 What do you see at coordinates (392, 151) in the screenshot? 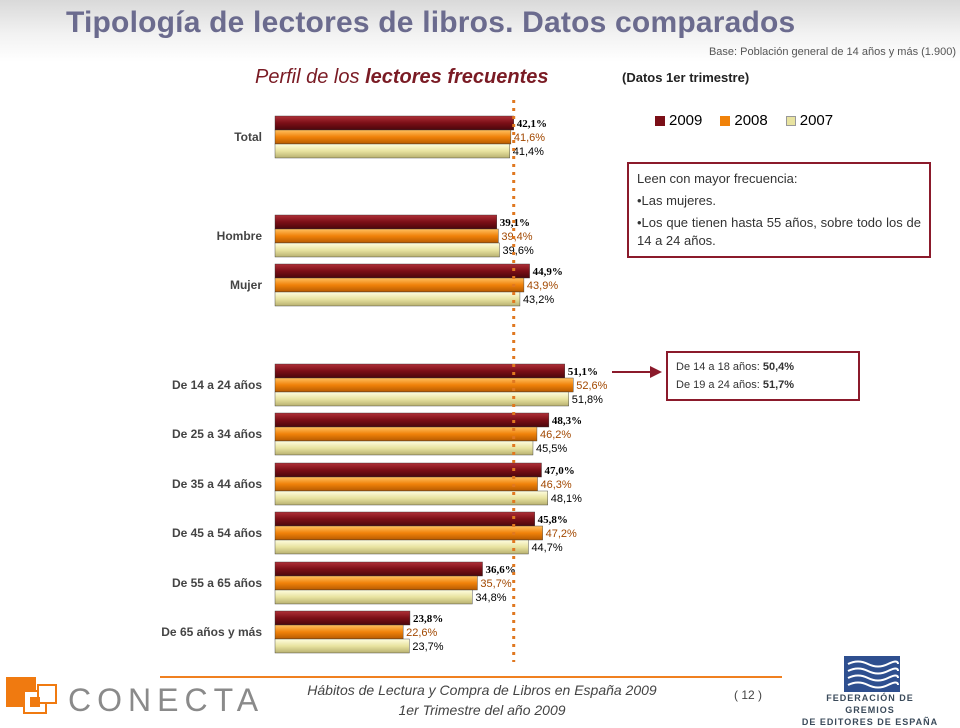
I see `bar-2007-total` at bounding box center [392, 151].